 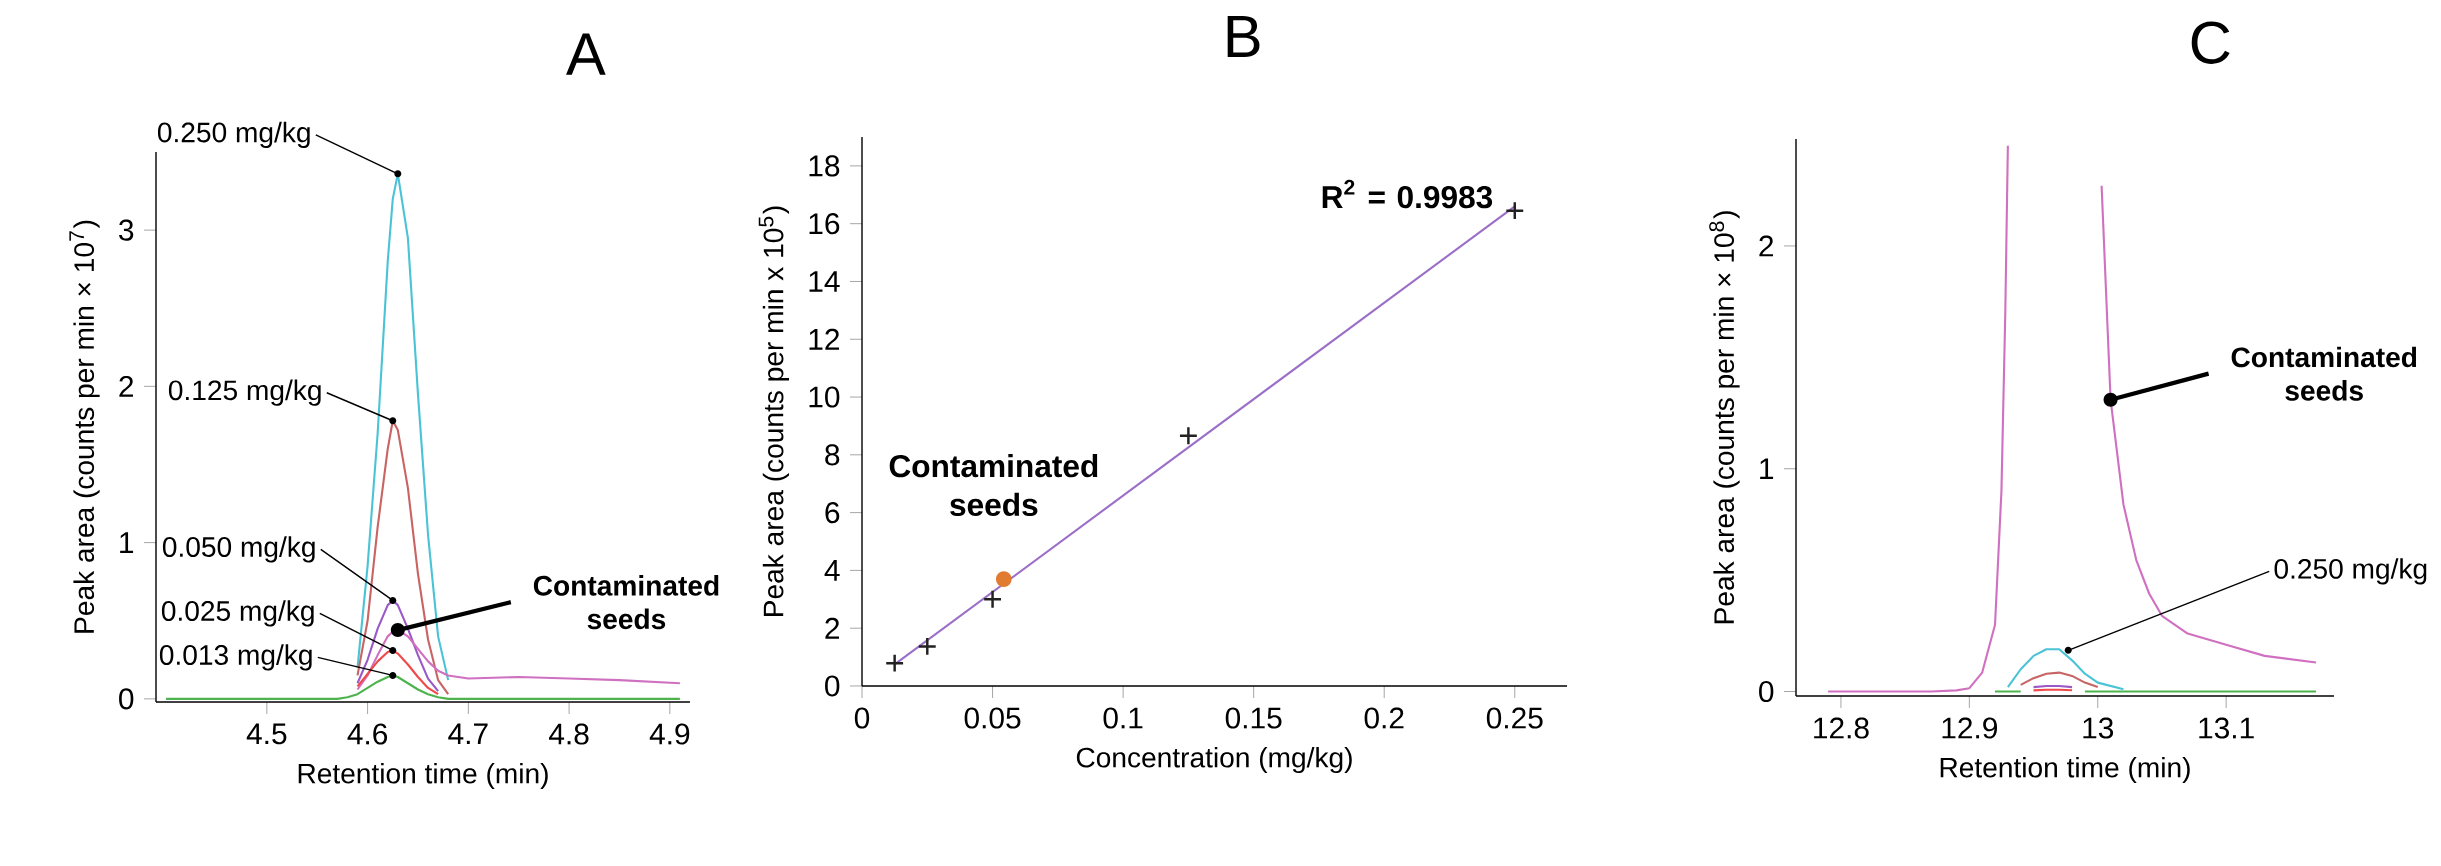 I want to click on annotation: 0.125 mg/kg, so click(x=244, y=392).